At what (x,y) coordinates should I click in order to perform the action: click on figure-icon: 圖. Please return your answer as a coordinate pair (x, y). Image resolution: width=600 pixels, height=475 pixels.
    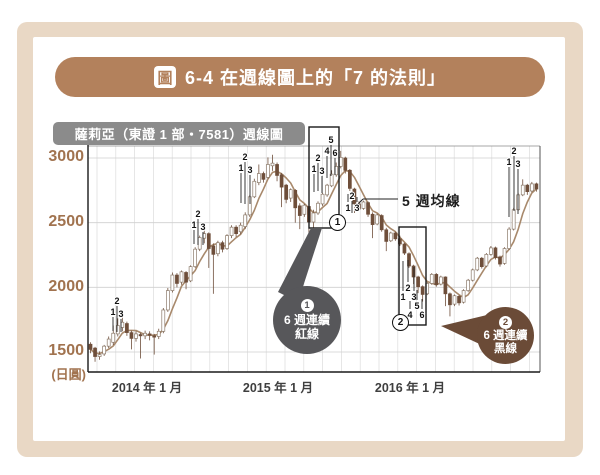
    Looking at the image, I should click on (164, 77).